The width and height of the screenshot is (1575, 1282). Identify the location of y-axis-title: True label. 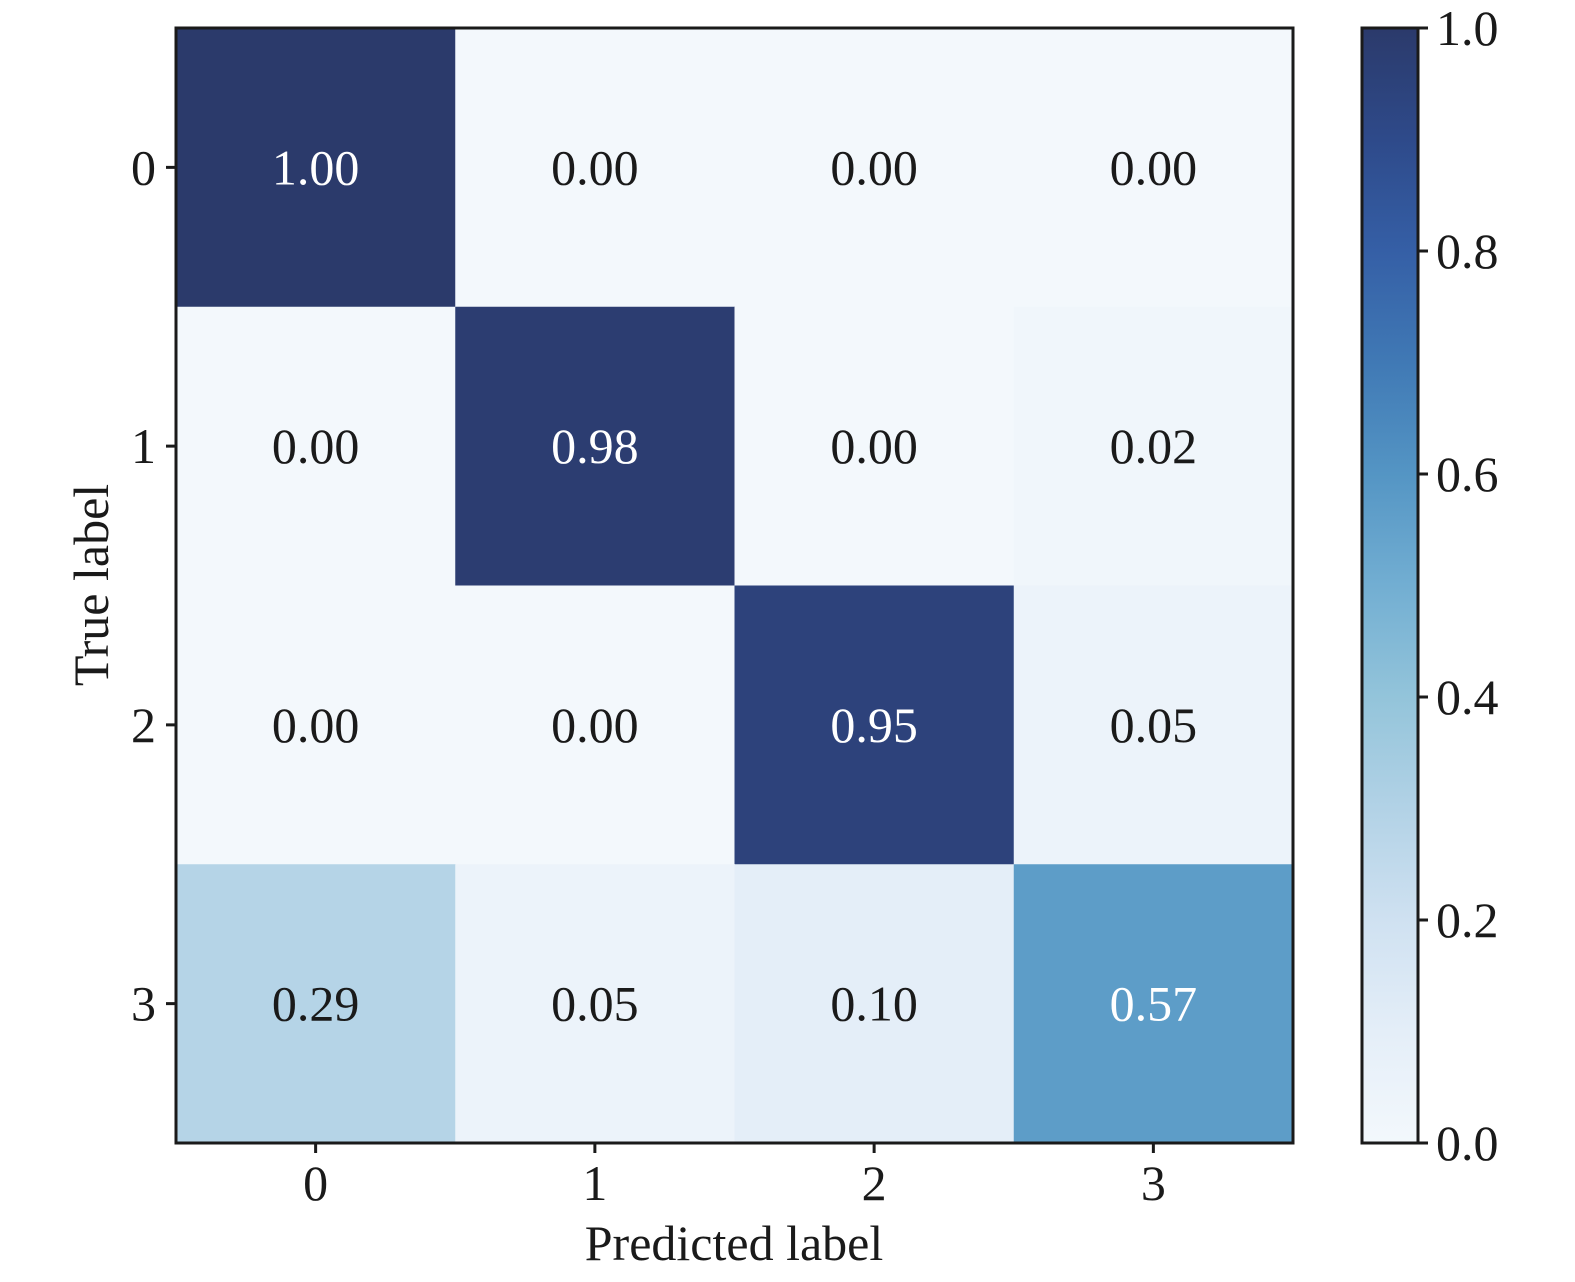
(91, 585).